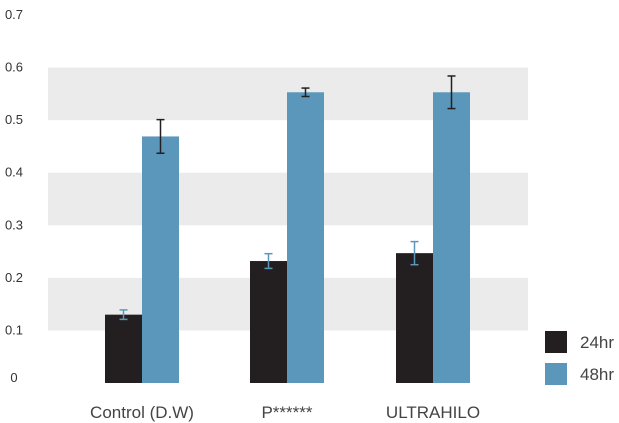  What do you see at coordinates (556, 342) in the screenshot?
I see `legend-swatch-24hr` at bounding box center [556, 342].